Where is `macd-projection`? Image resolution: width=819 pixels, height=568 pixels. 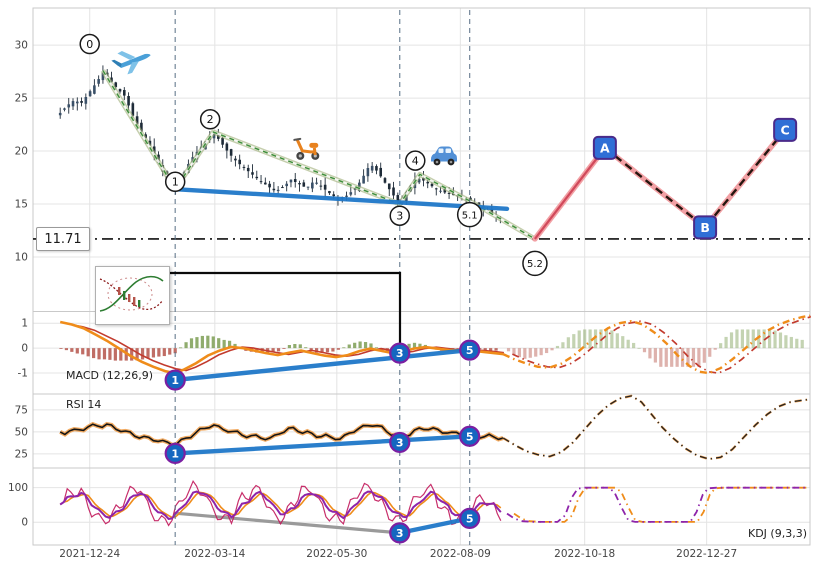
macd-projection is located at coordinates (656, 344).